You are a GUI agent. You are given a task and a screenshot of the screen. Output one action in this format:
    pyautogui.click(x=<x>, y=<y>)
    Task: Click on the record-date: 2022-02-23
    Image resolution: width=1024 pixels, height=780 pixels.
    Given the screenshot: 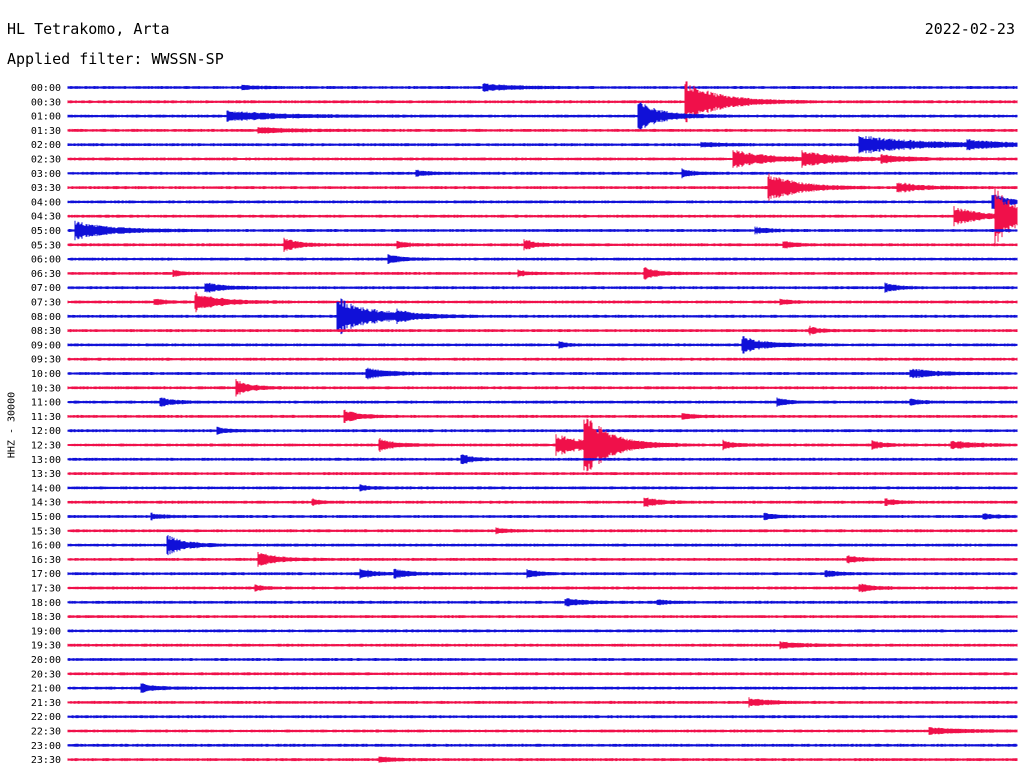 What is the action you would take?
    pyautogui.click(x=969, y=29)
    